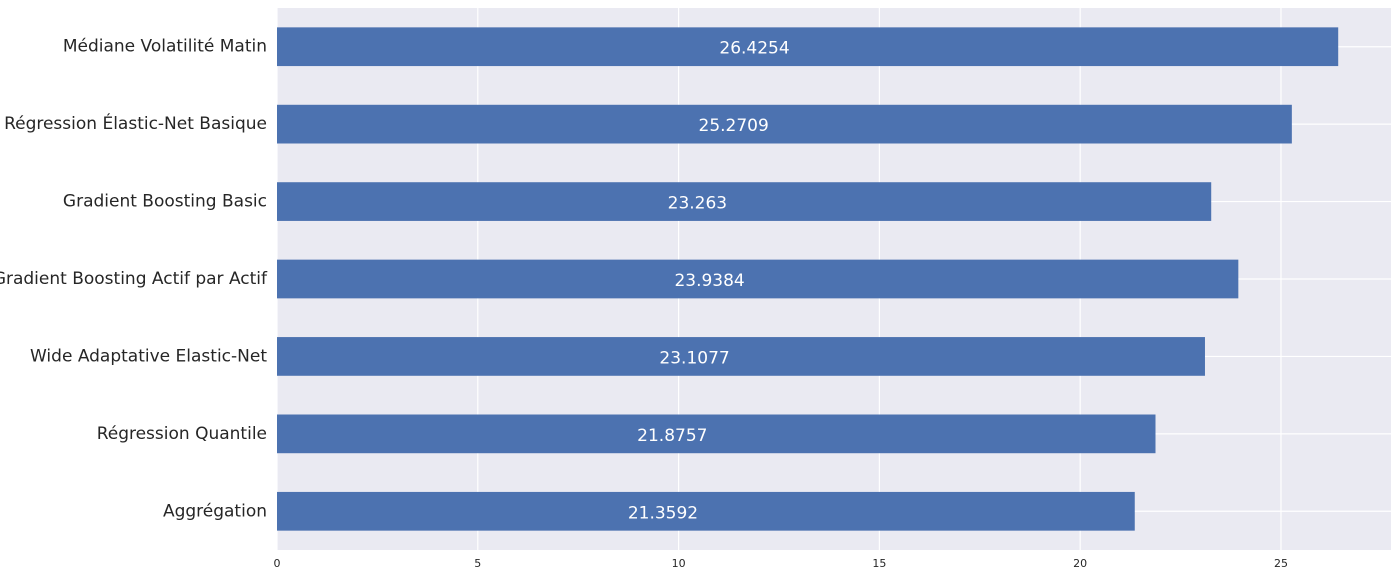 The width and height of the screenshot is (1399, 577). I want to click on y-tick-label: Régression Quantile, so click(182, 434).